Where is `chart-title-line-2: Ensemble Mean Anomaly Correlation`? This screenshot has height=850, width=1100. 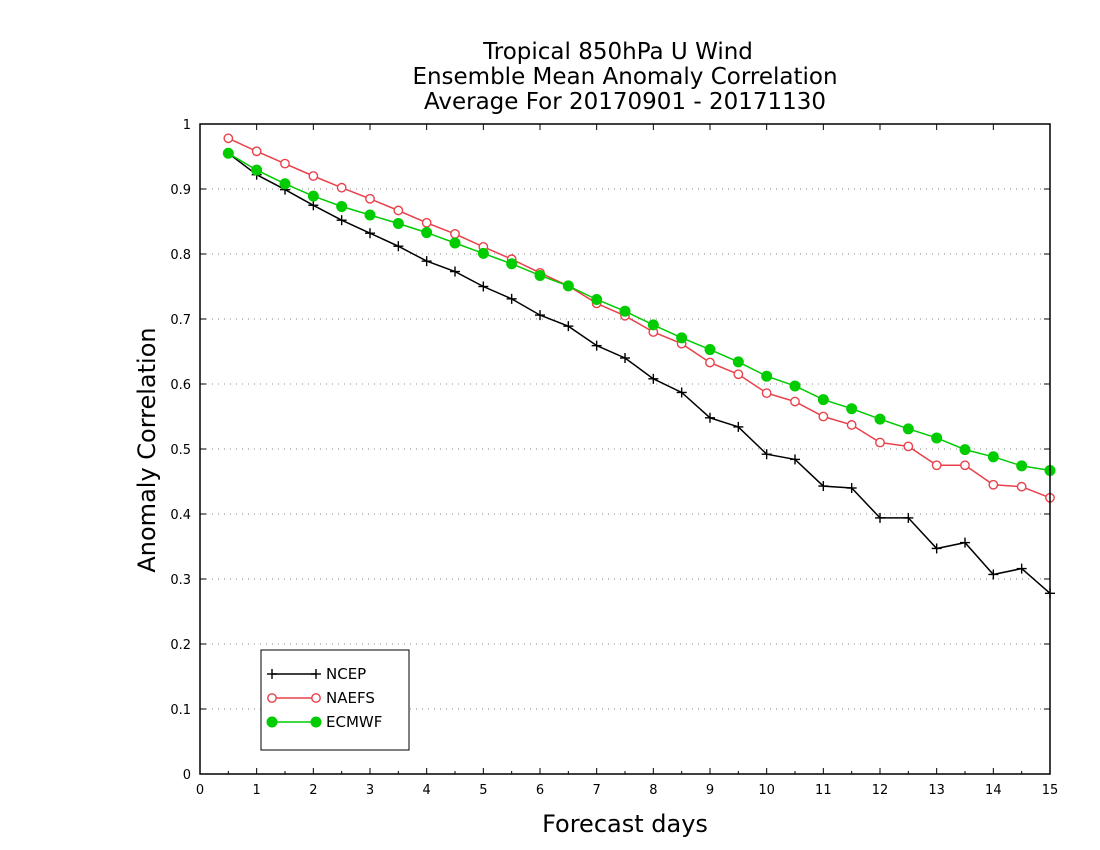 chart-title-line-2: Ensemble Mean Anomaly Correlation is located at coordinates (624, 77).